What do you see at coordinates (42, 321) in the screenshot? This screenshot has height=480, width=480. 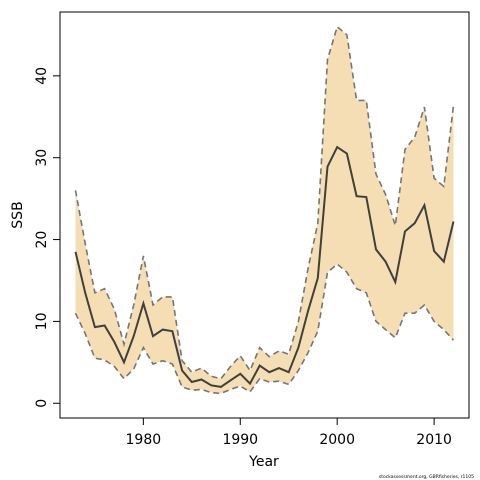 I see `y-tick-label: 10` at bounding box center [42, 321].